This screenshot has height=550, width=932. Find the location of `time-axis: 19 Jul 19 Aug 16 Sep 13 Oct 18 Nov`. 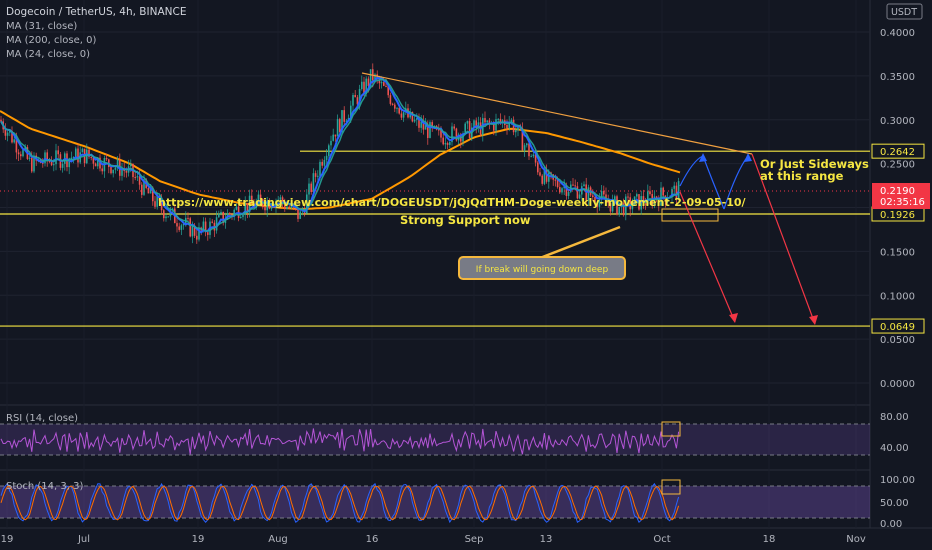

time-axis: 19 Jul 19 Aug 16 Sep 13 Oct 18 Nov is located at coordinates (433, 539).